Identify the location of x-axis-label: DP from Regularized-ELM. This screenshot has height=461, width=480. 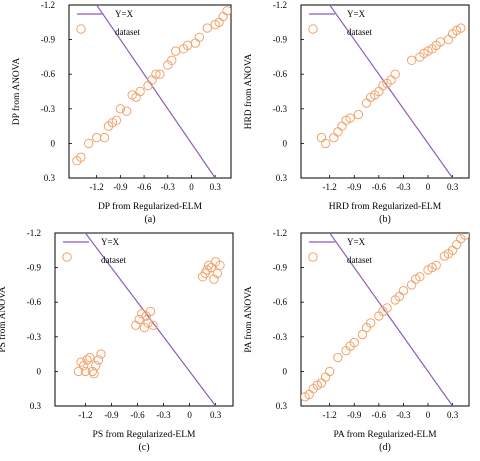
(150, 206).